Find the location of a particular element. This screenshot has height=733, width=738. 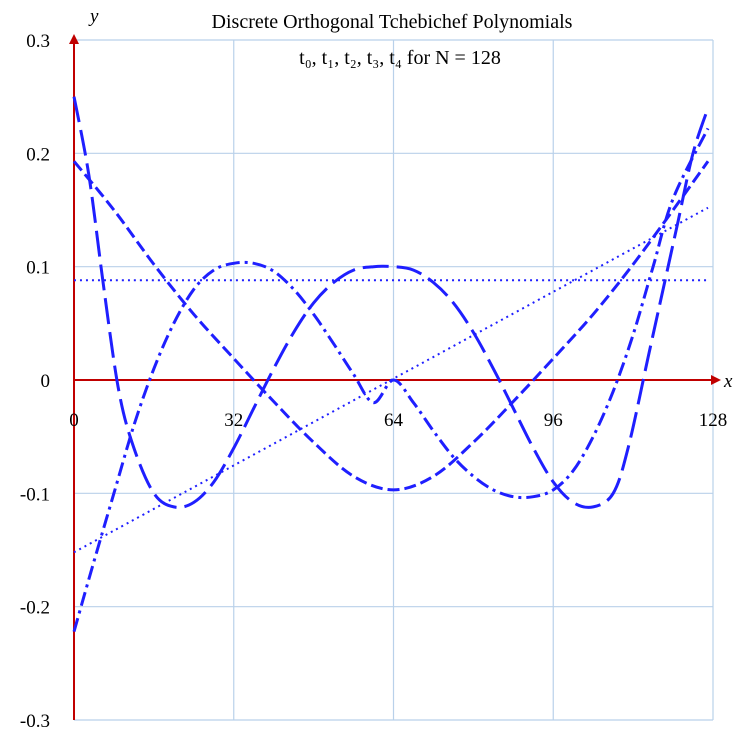

y-tick-label: 0.2 is located at coordinates (38, 154).